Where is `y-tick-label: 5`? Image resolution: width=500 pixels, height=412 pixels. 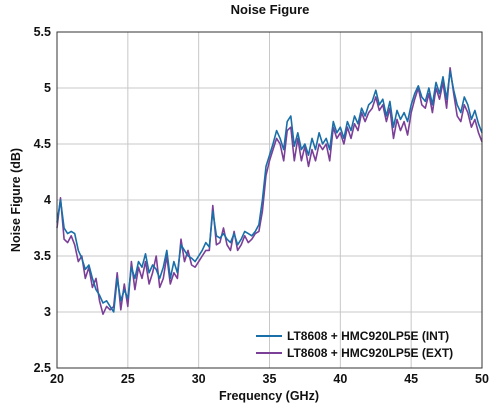 y-tick-label: 5 is located at coordinates (47, 88).